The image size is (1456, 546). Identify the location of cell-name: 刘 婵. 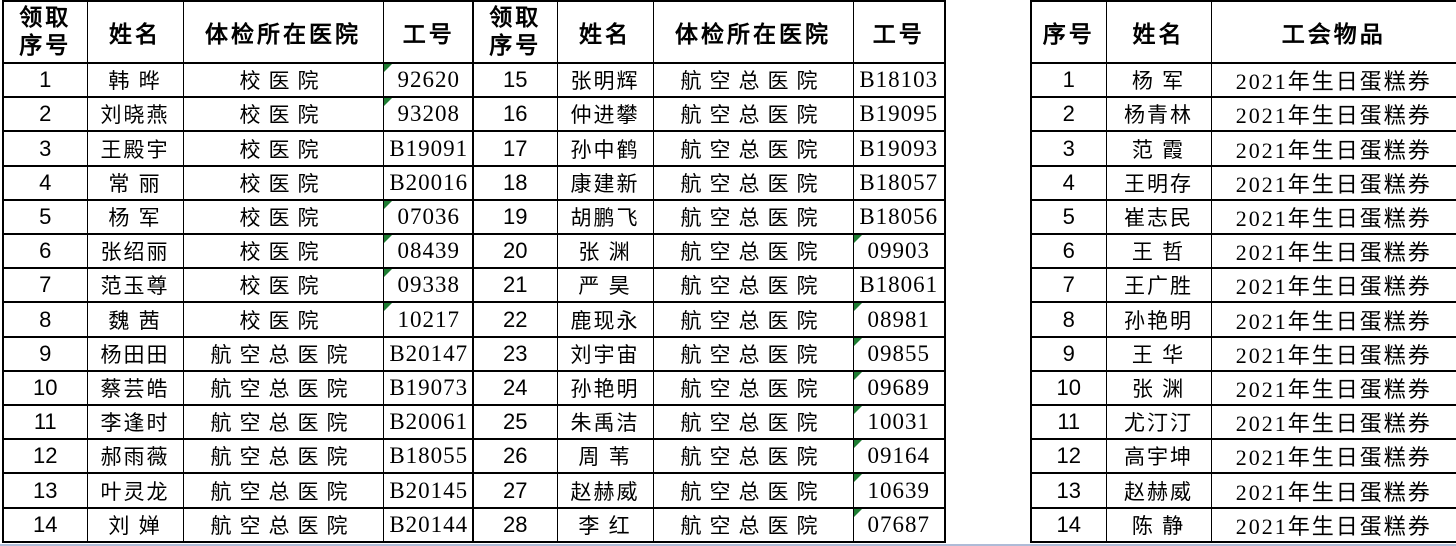
(135, 525).